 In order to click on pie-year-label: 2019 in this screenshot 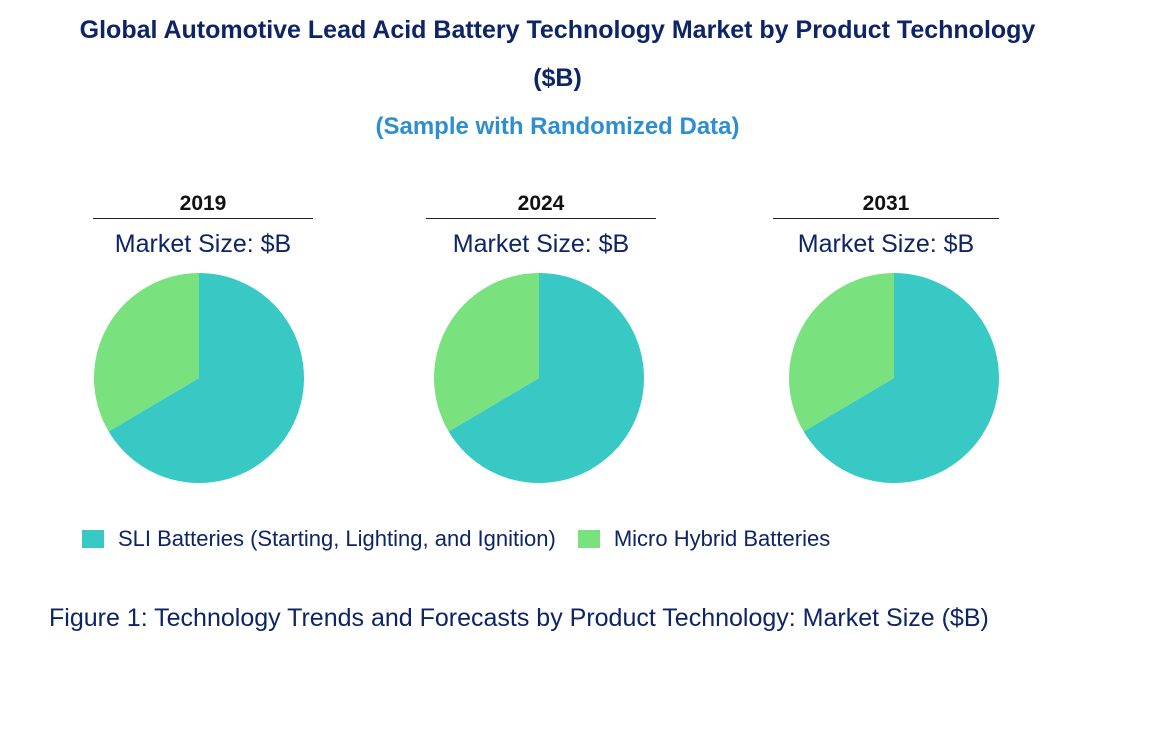, I will do `click(203, 204)`.